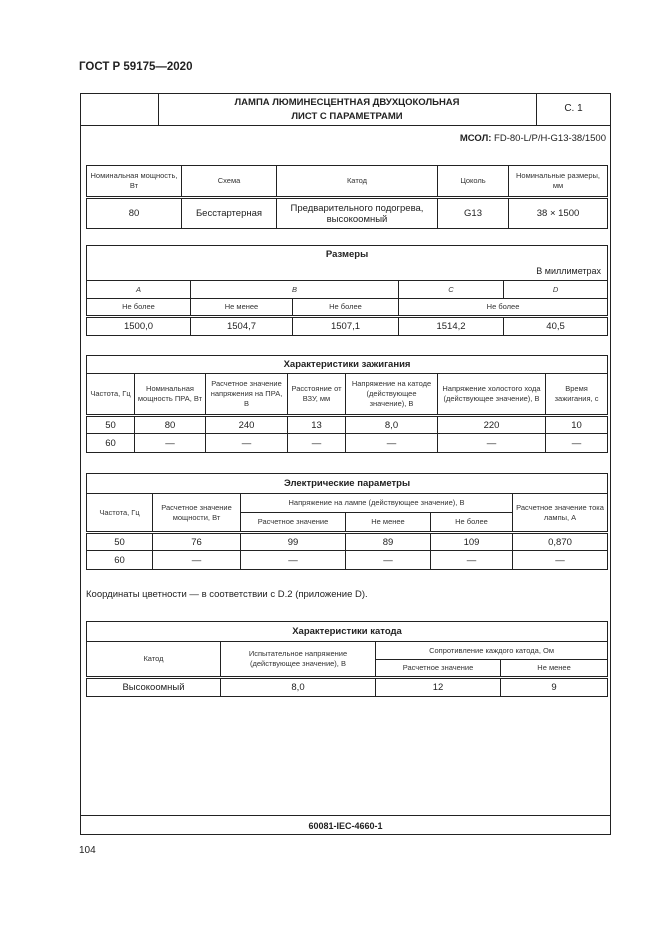  I want to click on msol-value: FD-80-L/P/H-G13-38/1500, so click(550, 138).